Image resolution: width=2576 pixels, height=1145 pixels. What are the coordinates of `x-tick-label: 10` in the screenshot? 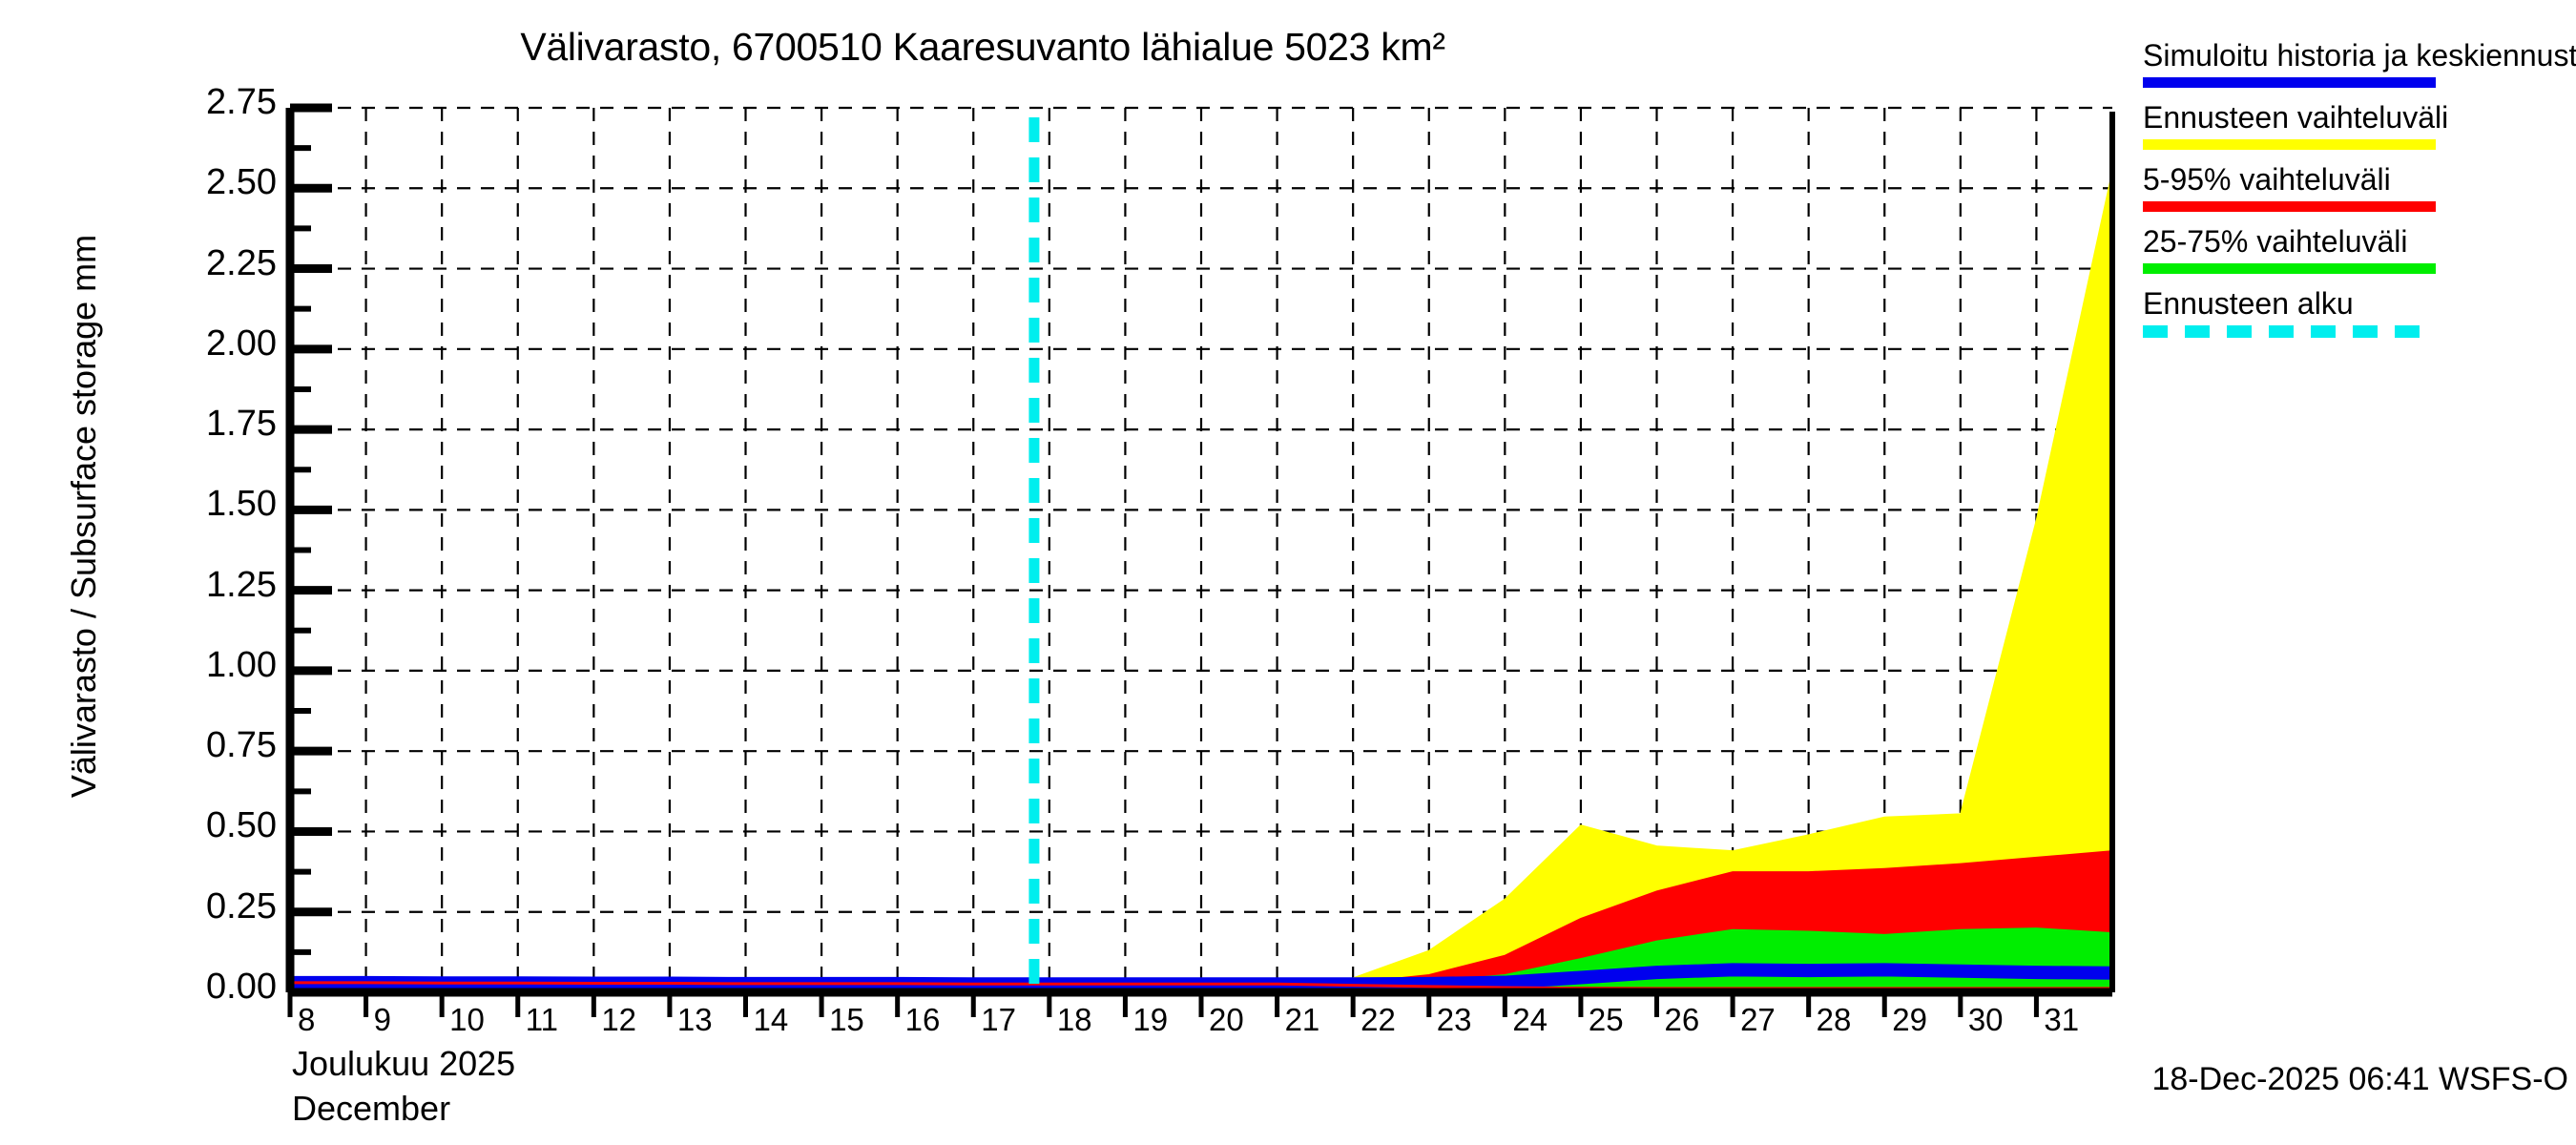 It's located at (467, 1019).